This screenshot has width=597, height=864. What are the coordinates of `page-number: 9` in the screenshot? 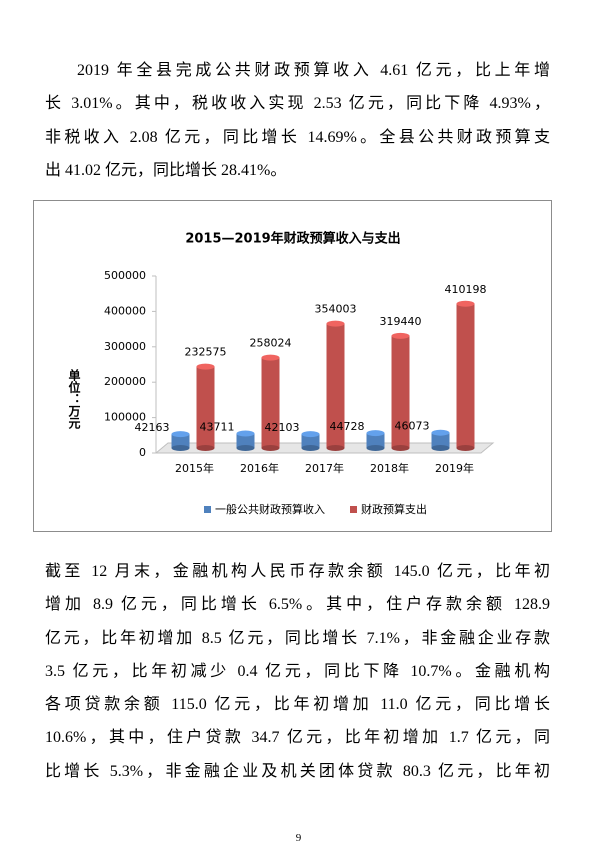 It's located at (298, 838).